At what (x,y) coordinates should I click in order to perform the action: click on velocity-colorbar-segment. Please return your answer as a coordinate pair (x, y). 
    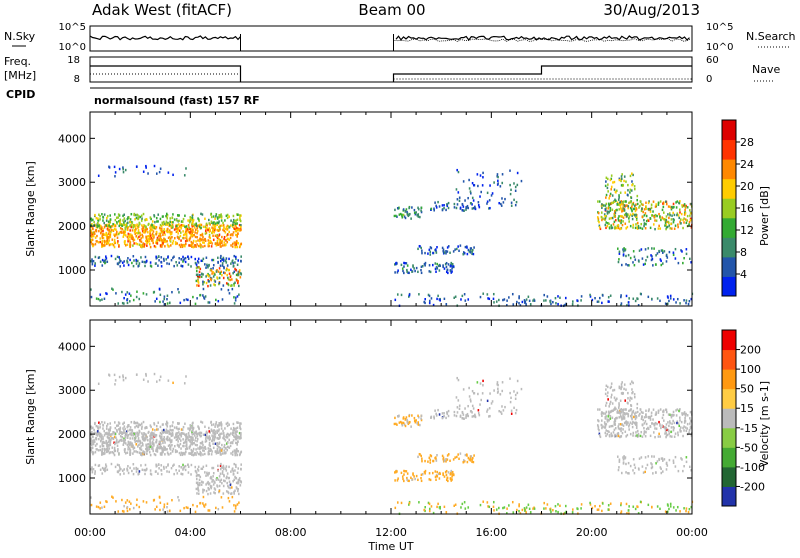
    Looking at the image, I should click on (729, 477).